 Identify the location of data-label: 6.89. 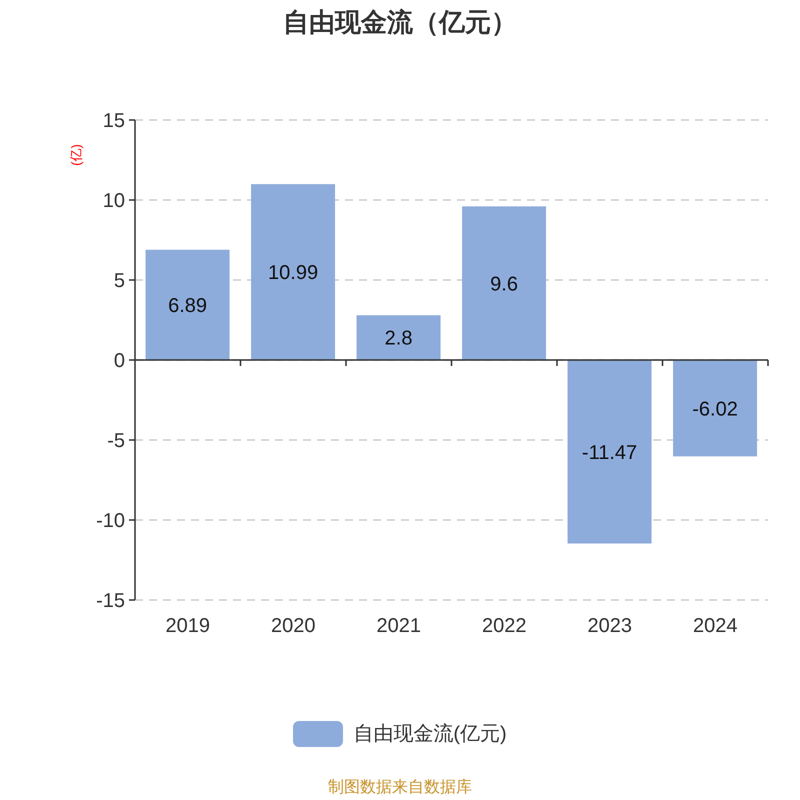
(188, 305).